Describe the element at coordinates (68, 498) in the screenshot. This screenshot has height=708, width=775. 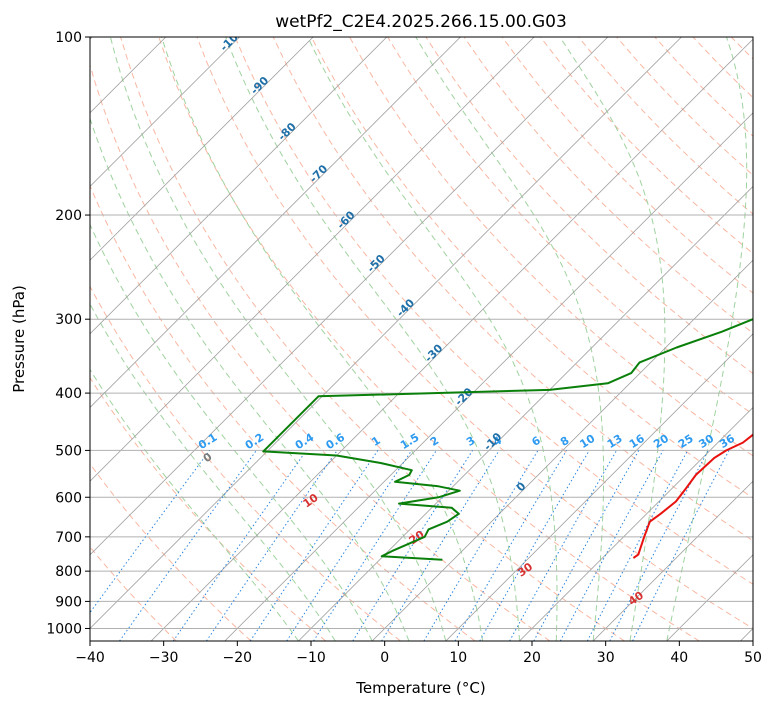
I see `y-tick-label: 600` at that location.